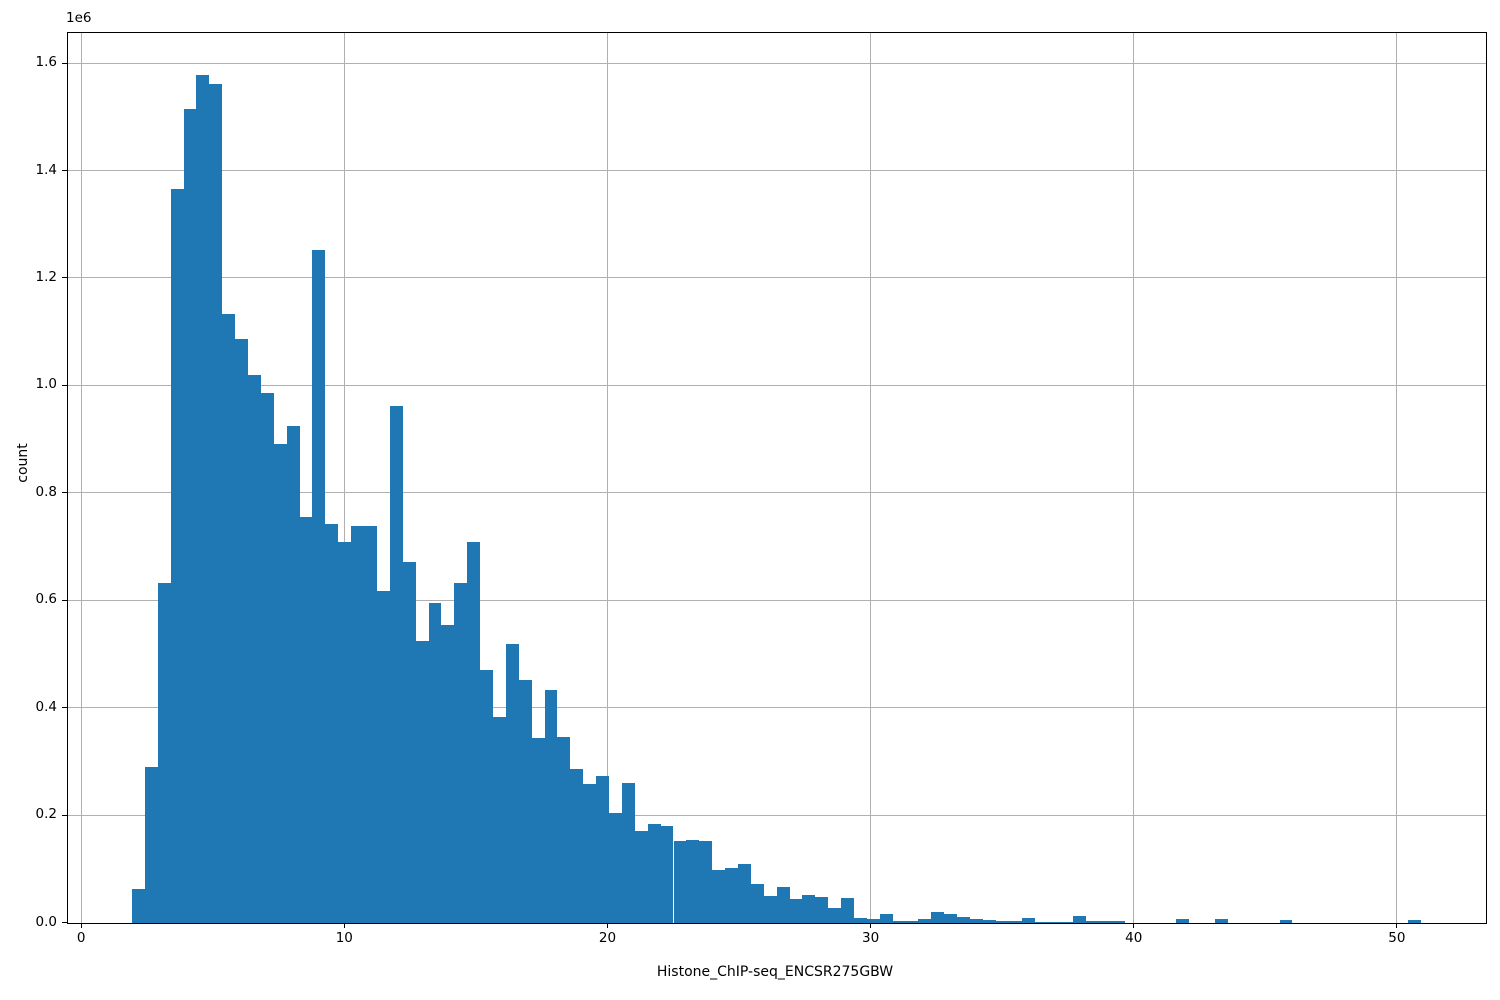 This screenshot has height=1000, width=1500. I want to click on y-tick-label: 0.4, so click(46, 706).